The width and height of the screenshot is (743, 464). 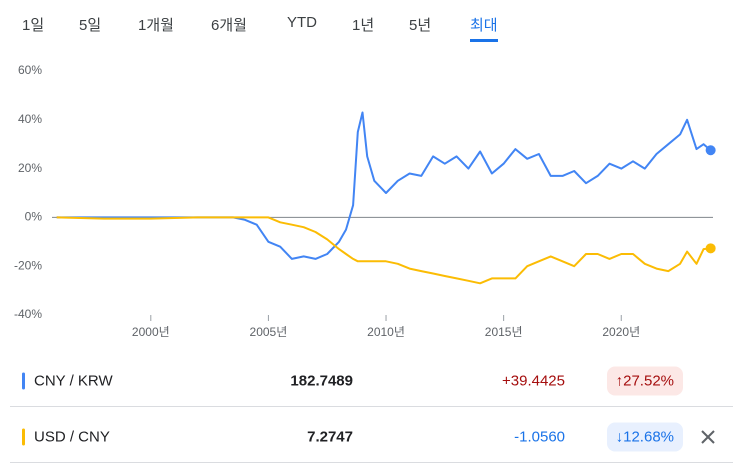 What do you see at coordinates (156, 25) in the screenshot?
I see `range-tab: 1개월` at bounding box center [156, 25].